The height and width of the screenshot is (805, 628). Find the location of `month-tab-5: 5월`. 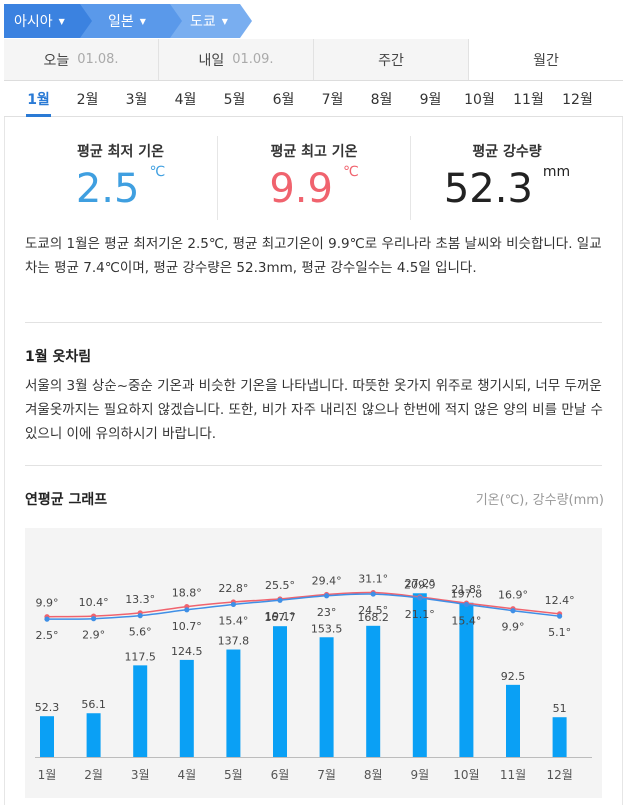

month-tab-5: 5월 is located at coordinates (234, 99).